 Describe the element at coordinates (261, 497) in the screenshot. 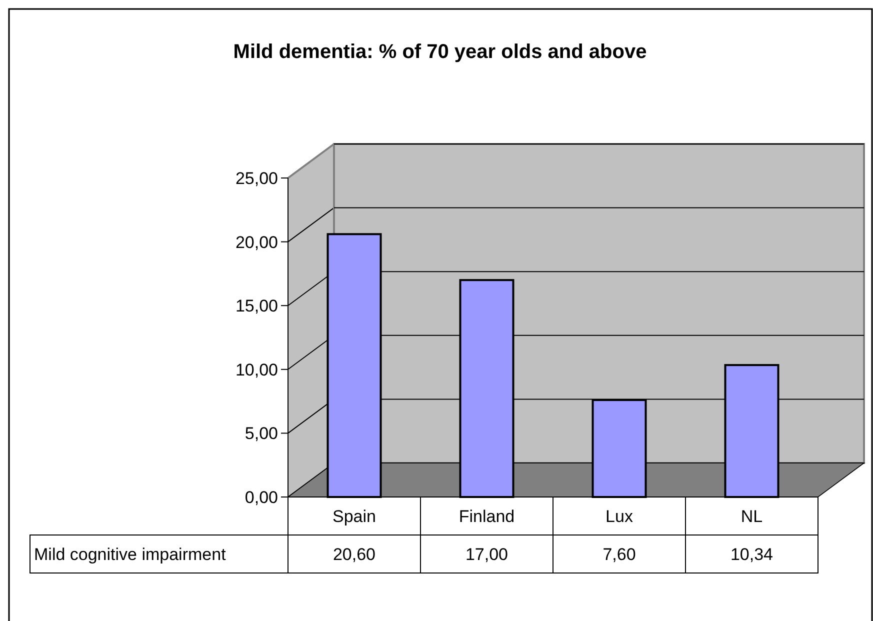

I see `y-tick-label: 0,00` at that location.